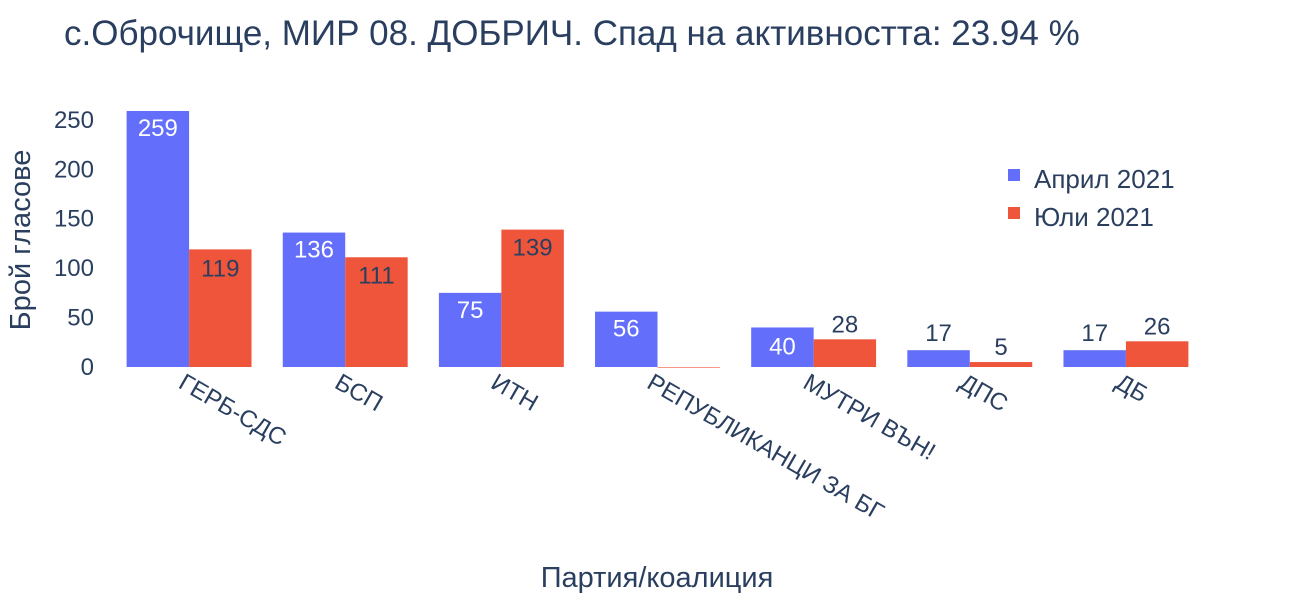  Describe the element at coordinates (74, 169) in the screenshot. I see `y-tick-label: 200` at that location.